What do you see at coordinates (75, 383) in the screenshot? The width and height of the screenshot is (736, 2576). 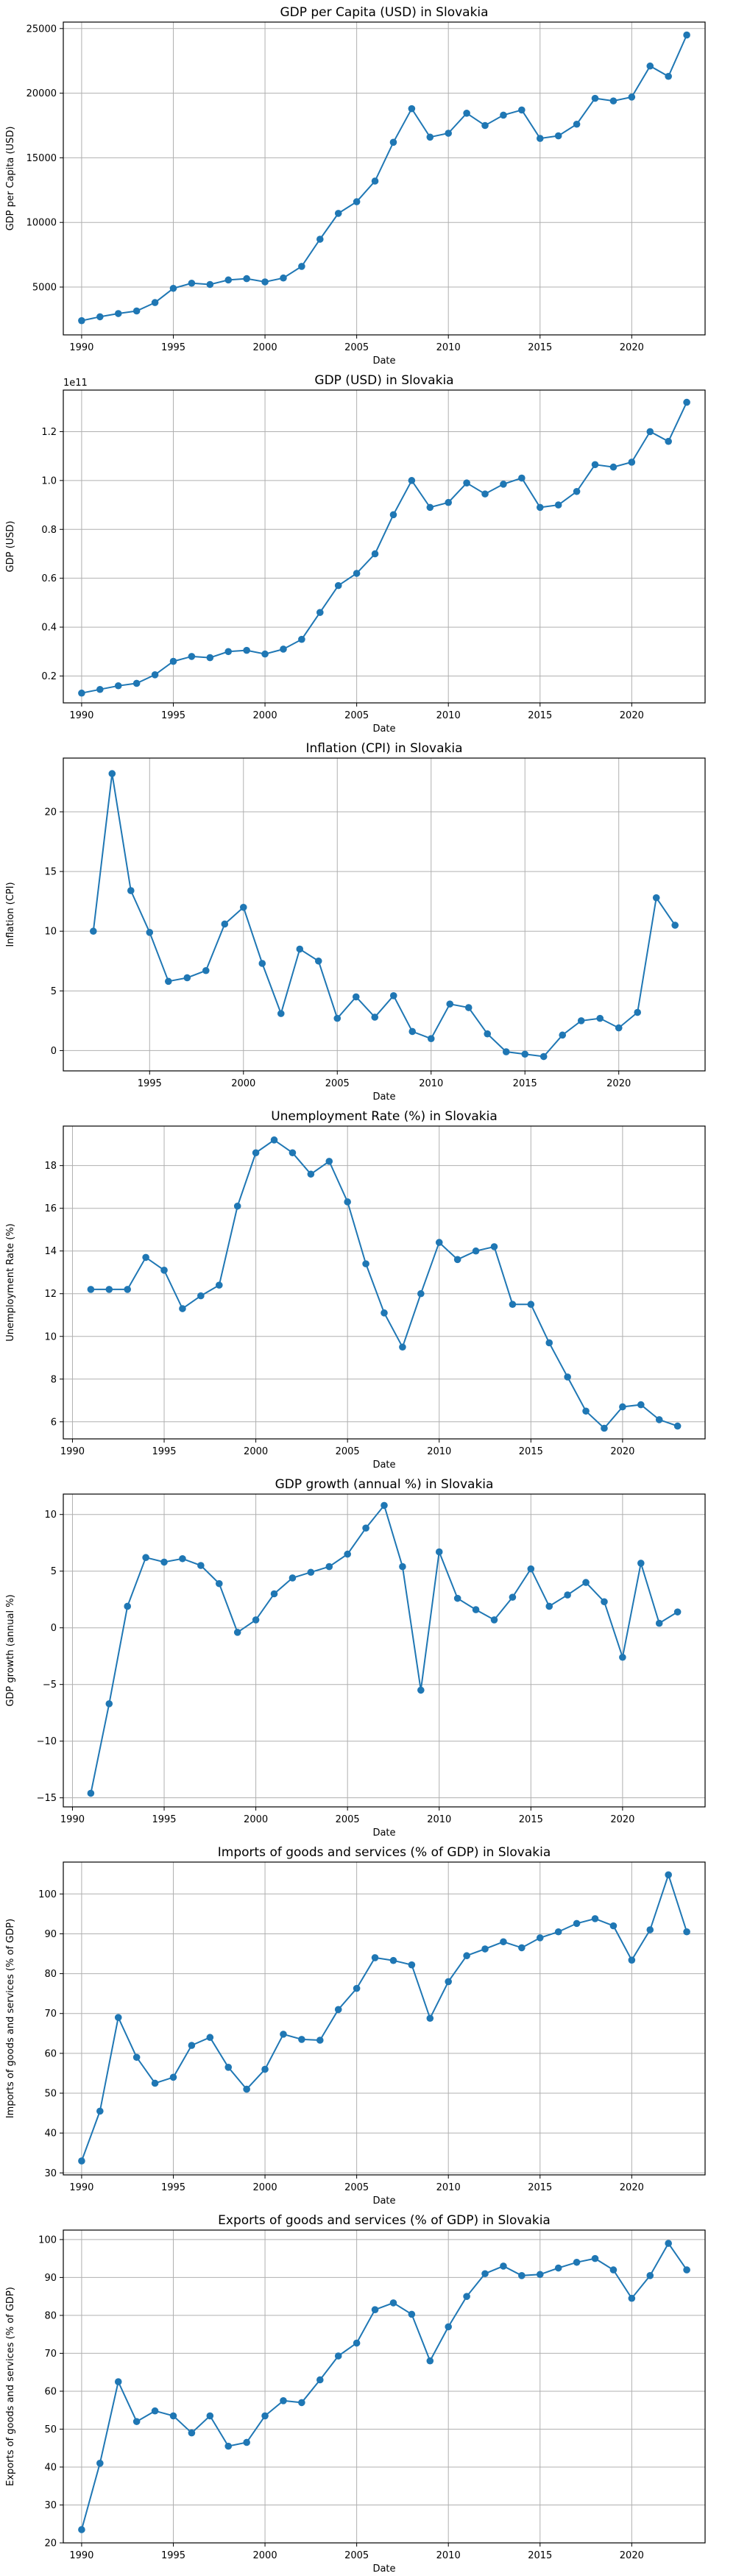 I see `y-offset-label: 1e11` at bounding box center [75, 383].